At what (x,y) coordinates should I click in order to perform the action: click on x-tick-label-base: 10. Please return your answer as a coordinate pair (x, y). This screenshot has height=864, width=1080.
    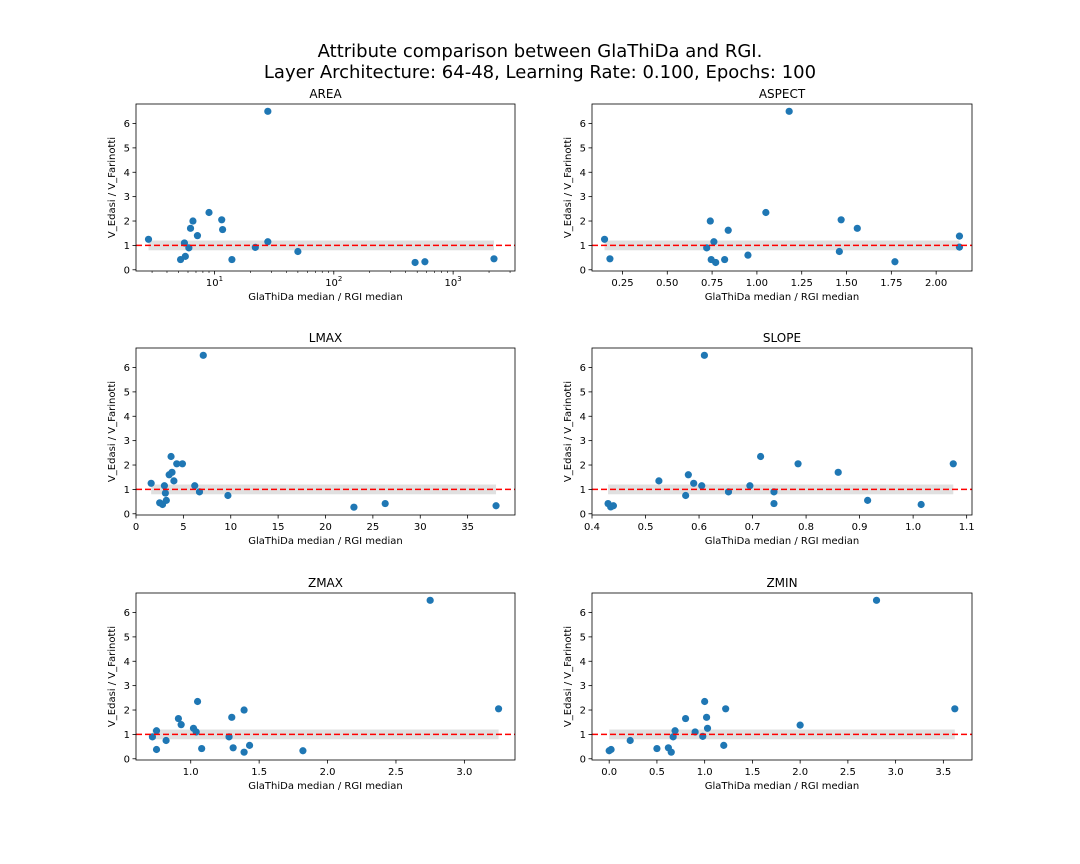
    Looking at the image, I should click on (212, 283).